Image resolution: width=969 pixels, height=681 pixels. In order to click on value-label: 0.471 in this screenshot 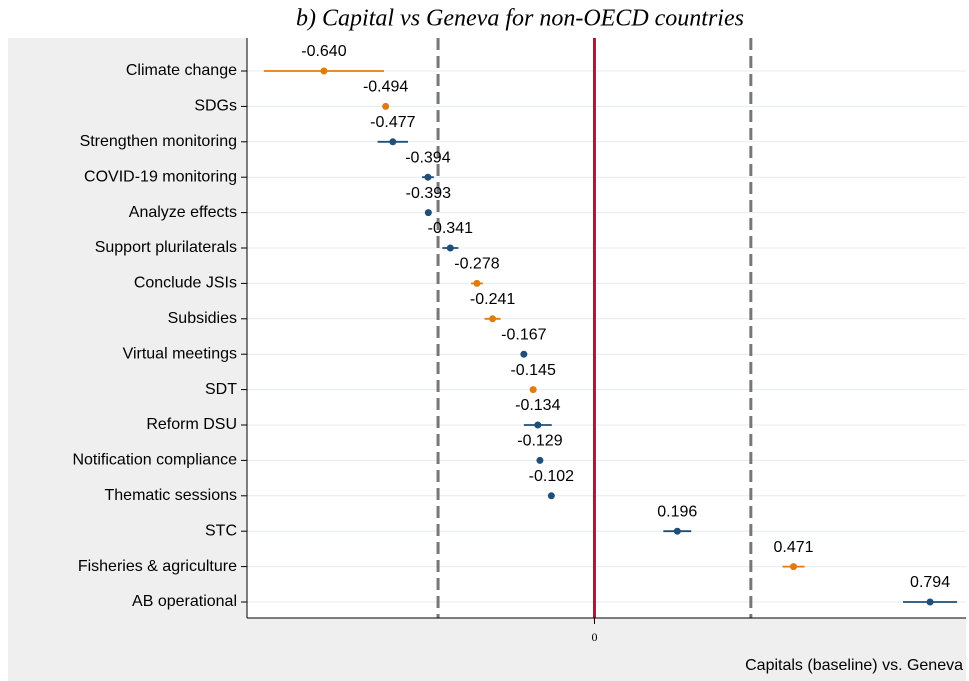, I will do `click(794, 547)`.